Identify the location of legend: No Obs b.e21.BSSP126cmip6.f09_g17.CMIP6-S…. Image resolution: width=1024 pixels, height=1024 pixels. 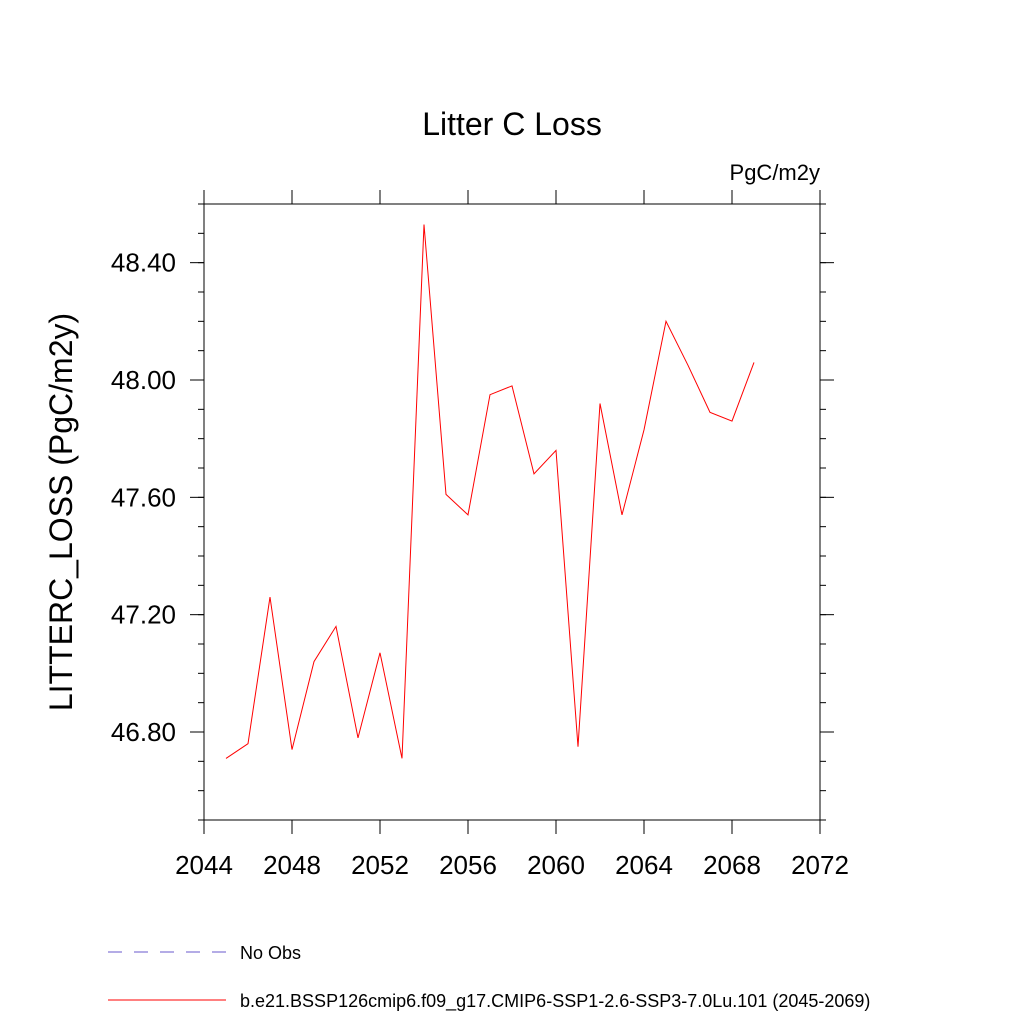
(489, 977).